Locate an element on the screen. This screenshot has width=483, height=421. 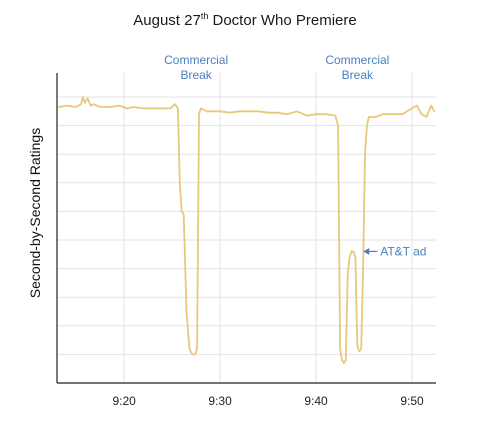
annotation-att-ad: AT&T ad is located at coordinates (403, 251).